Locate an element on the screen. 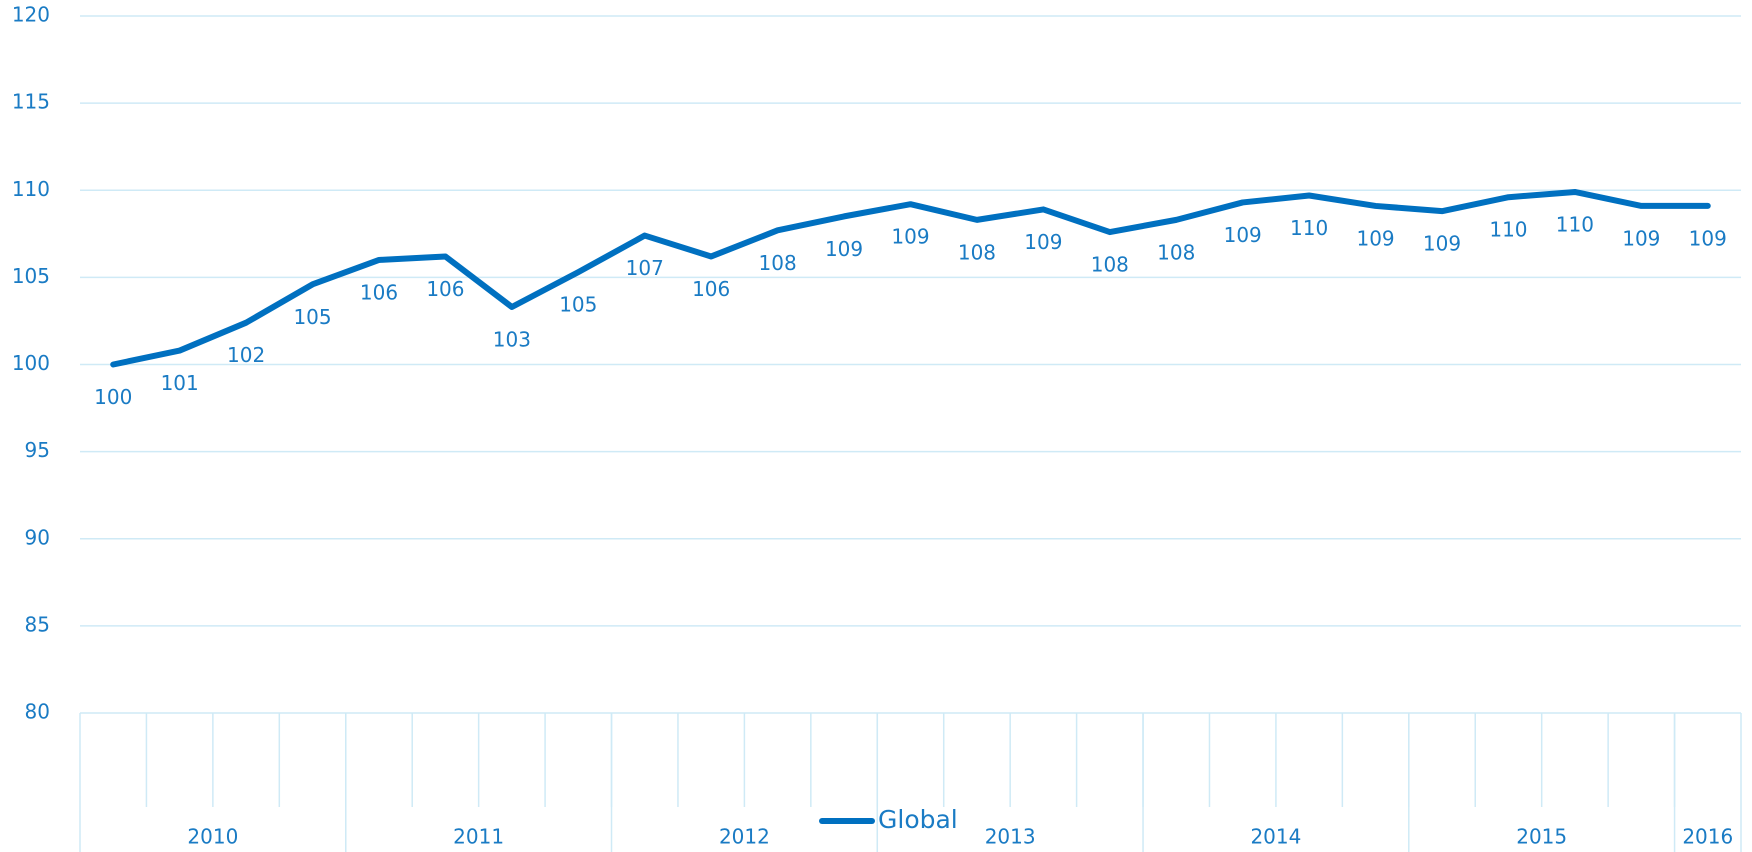 This screenshot has width=1752, height=852. legend-label: Global is located at coordinates (918, 819).